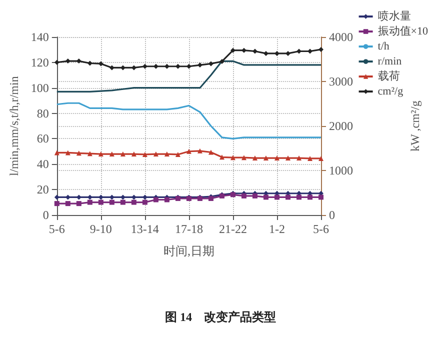 The image size is (441, 340). Describe the element at coordinates (188, 229) in the screenshot. I see `x-tick-label: 17-18` at that location.